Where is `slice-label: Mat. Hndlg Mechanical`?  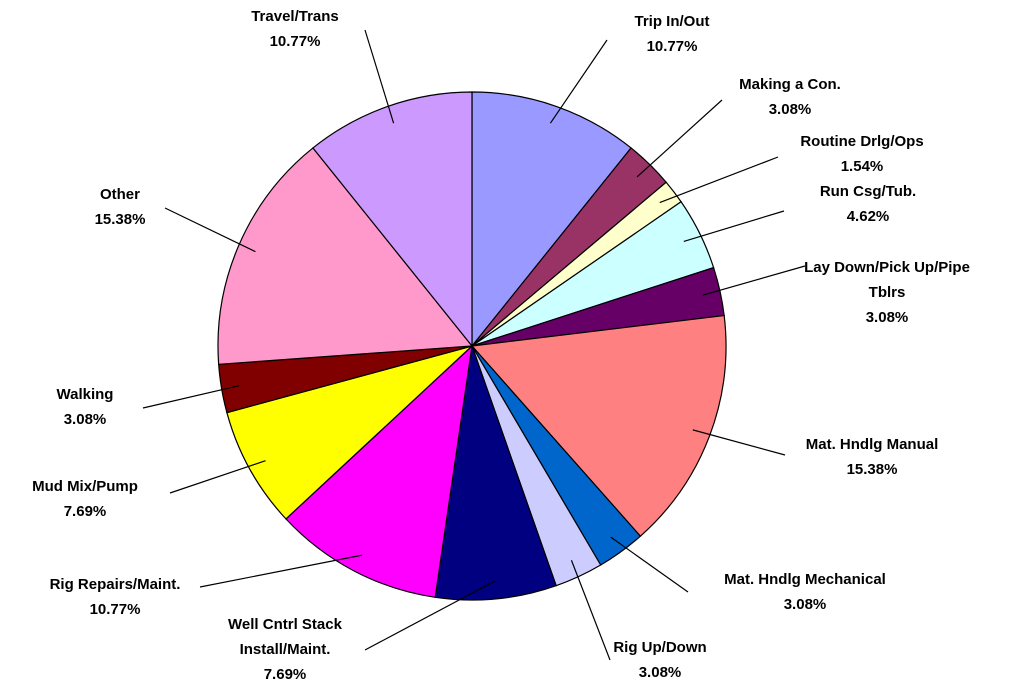
slice-label: Mat. Hndlg Mechanical is located at coordinates (805, 579).